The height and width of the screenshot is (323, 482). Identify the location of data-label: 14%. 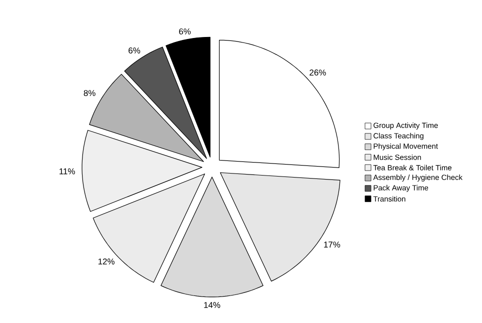
(212, 305).